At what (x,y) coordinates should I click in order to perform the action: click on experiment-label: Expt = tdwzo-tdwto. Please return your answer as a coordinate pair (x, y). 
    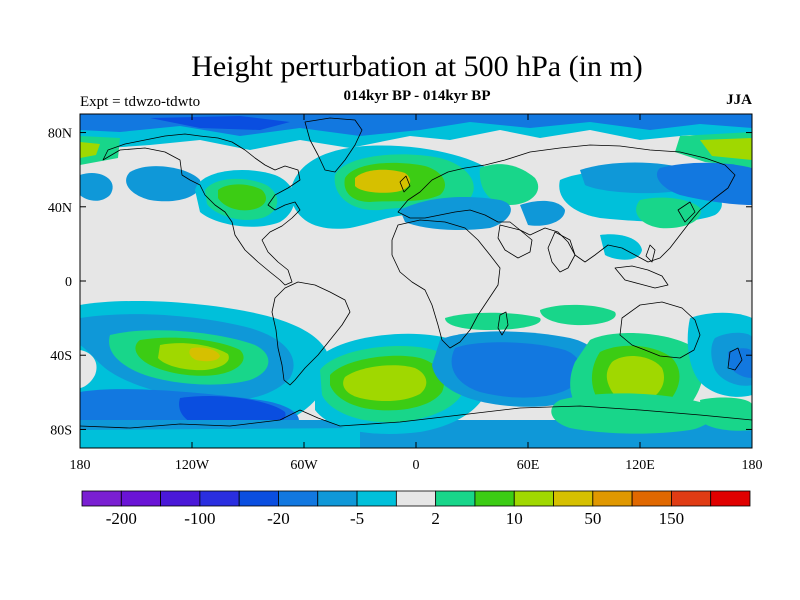
    Looking at the image, I should click on (140, 102).